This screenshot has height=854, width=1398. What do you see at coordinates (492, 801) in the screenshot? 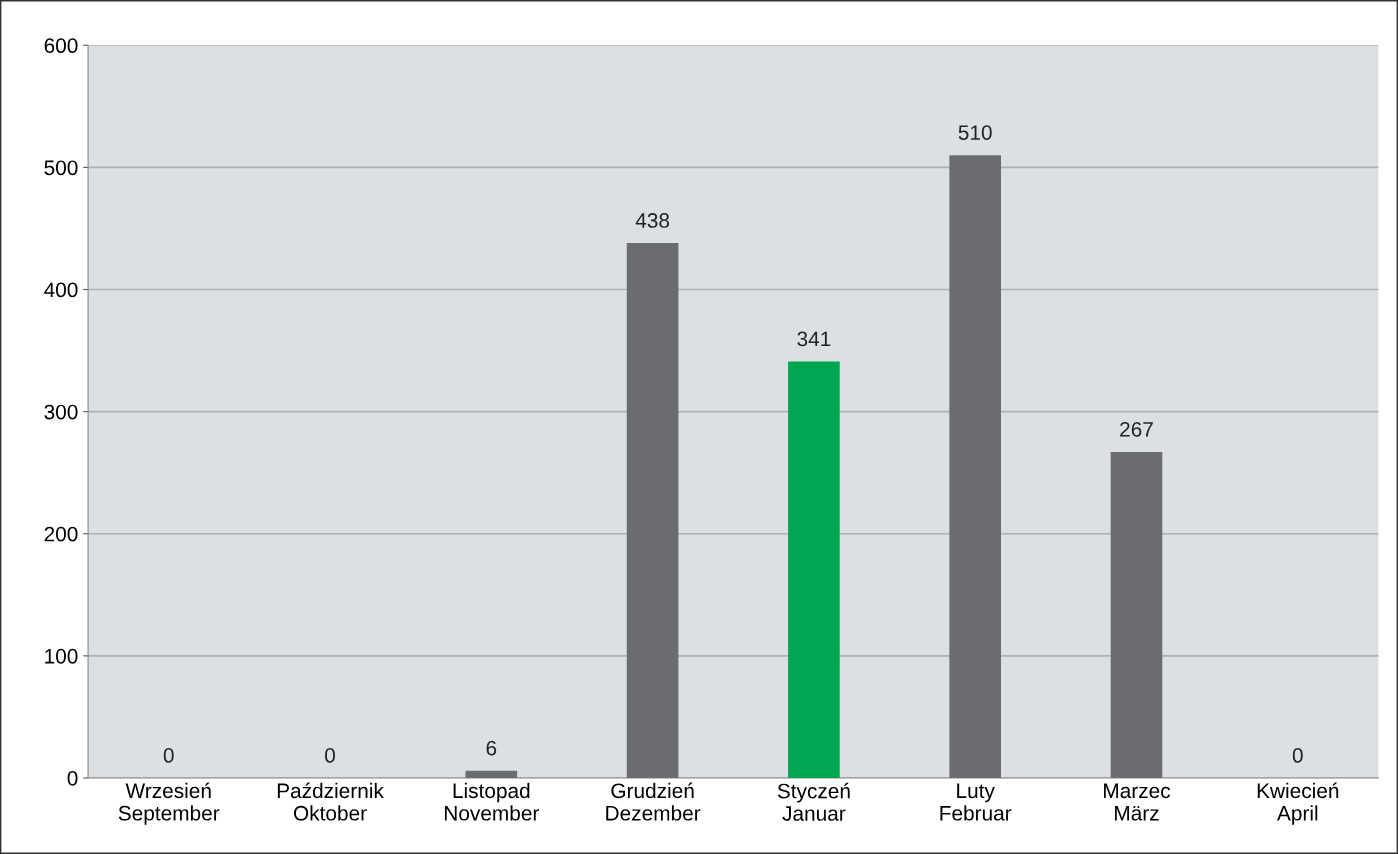
I see `x-tick-label: Listopad November` at bounding box center [492, 801].